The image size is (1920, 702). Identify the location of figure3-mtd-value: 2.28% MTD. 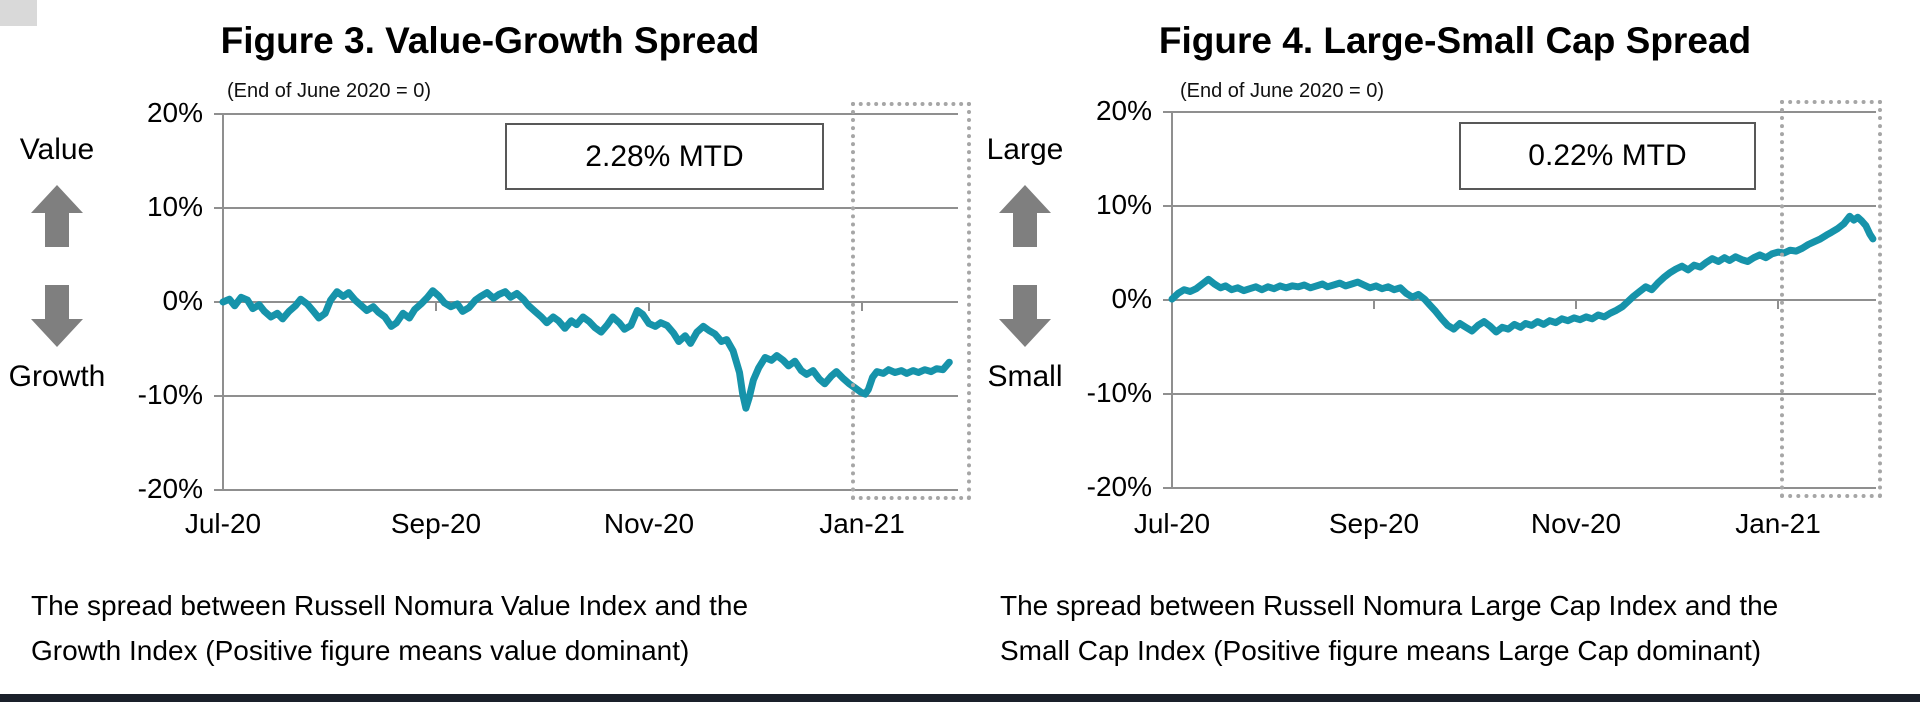
(664, 156).